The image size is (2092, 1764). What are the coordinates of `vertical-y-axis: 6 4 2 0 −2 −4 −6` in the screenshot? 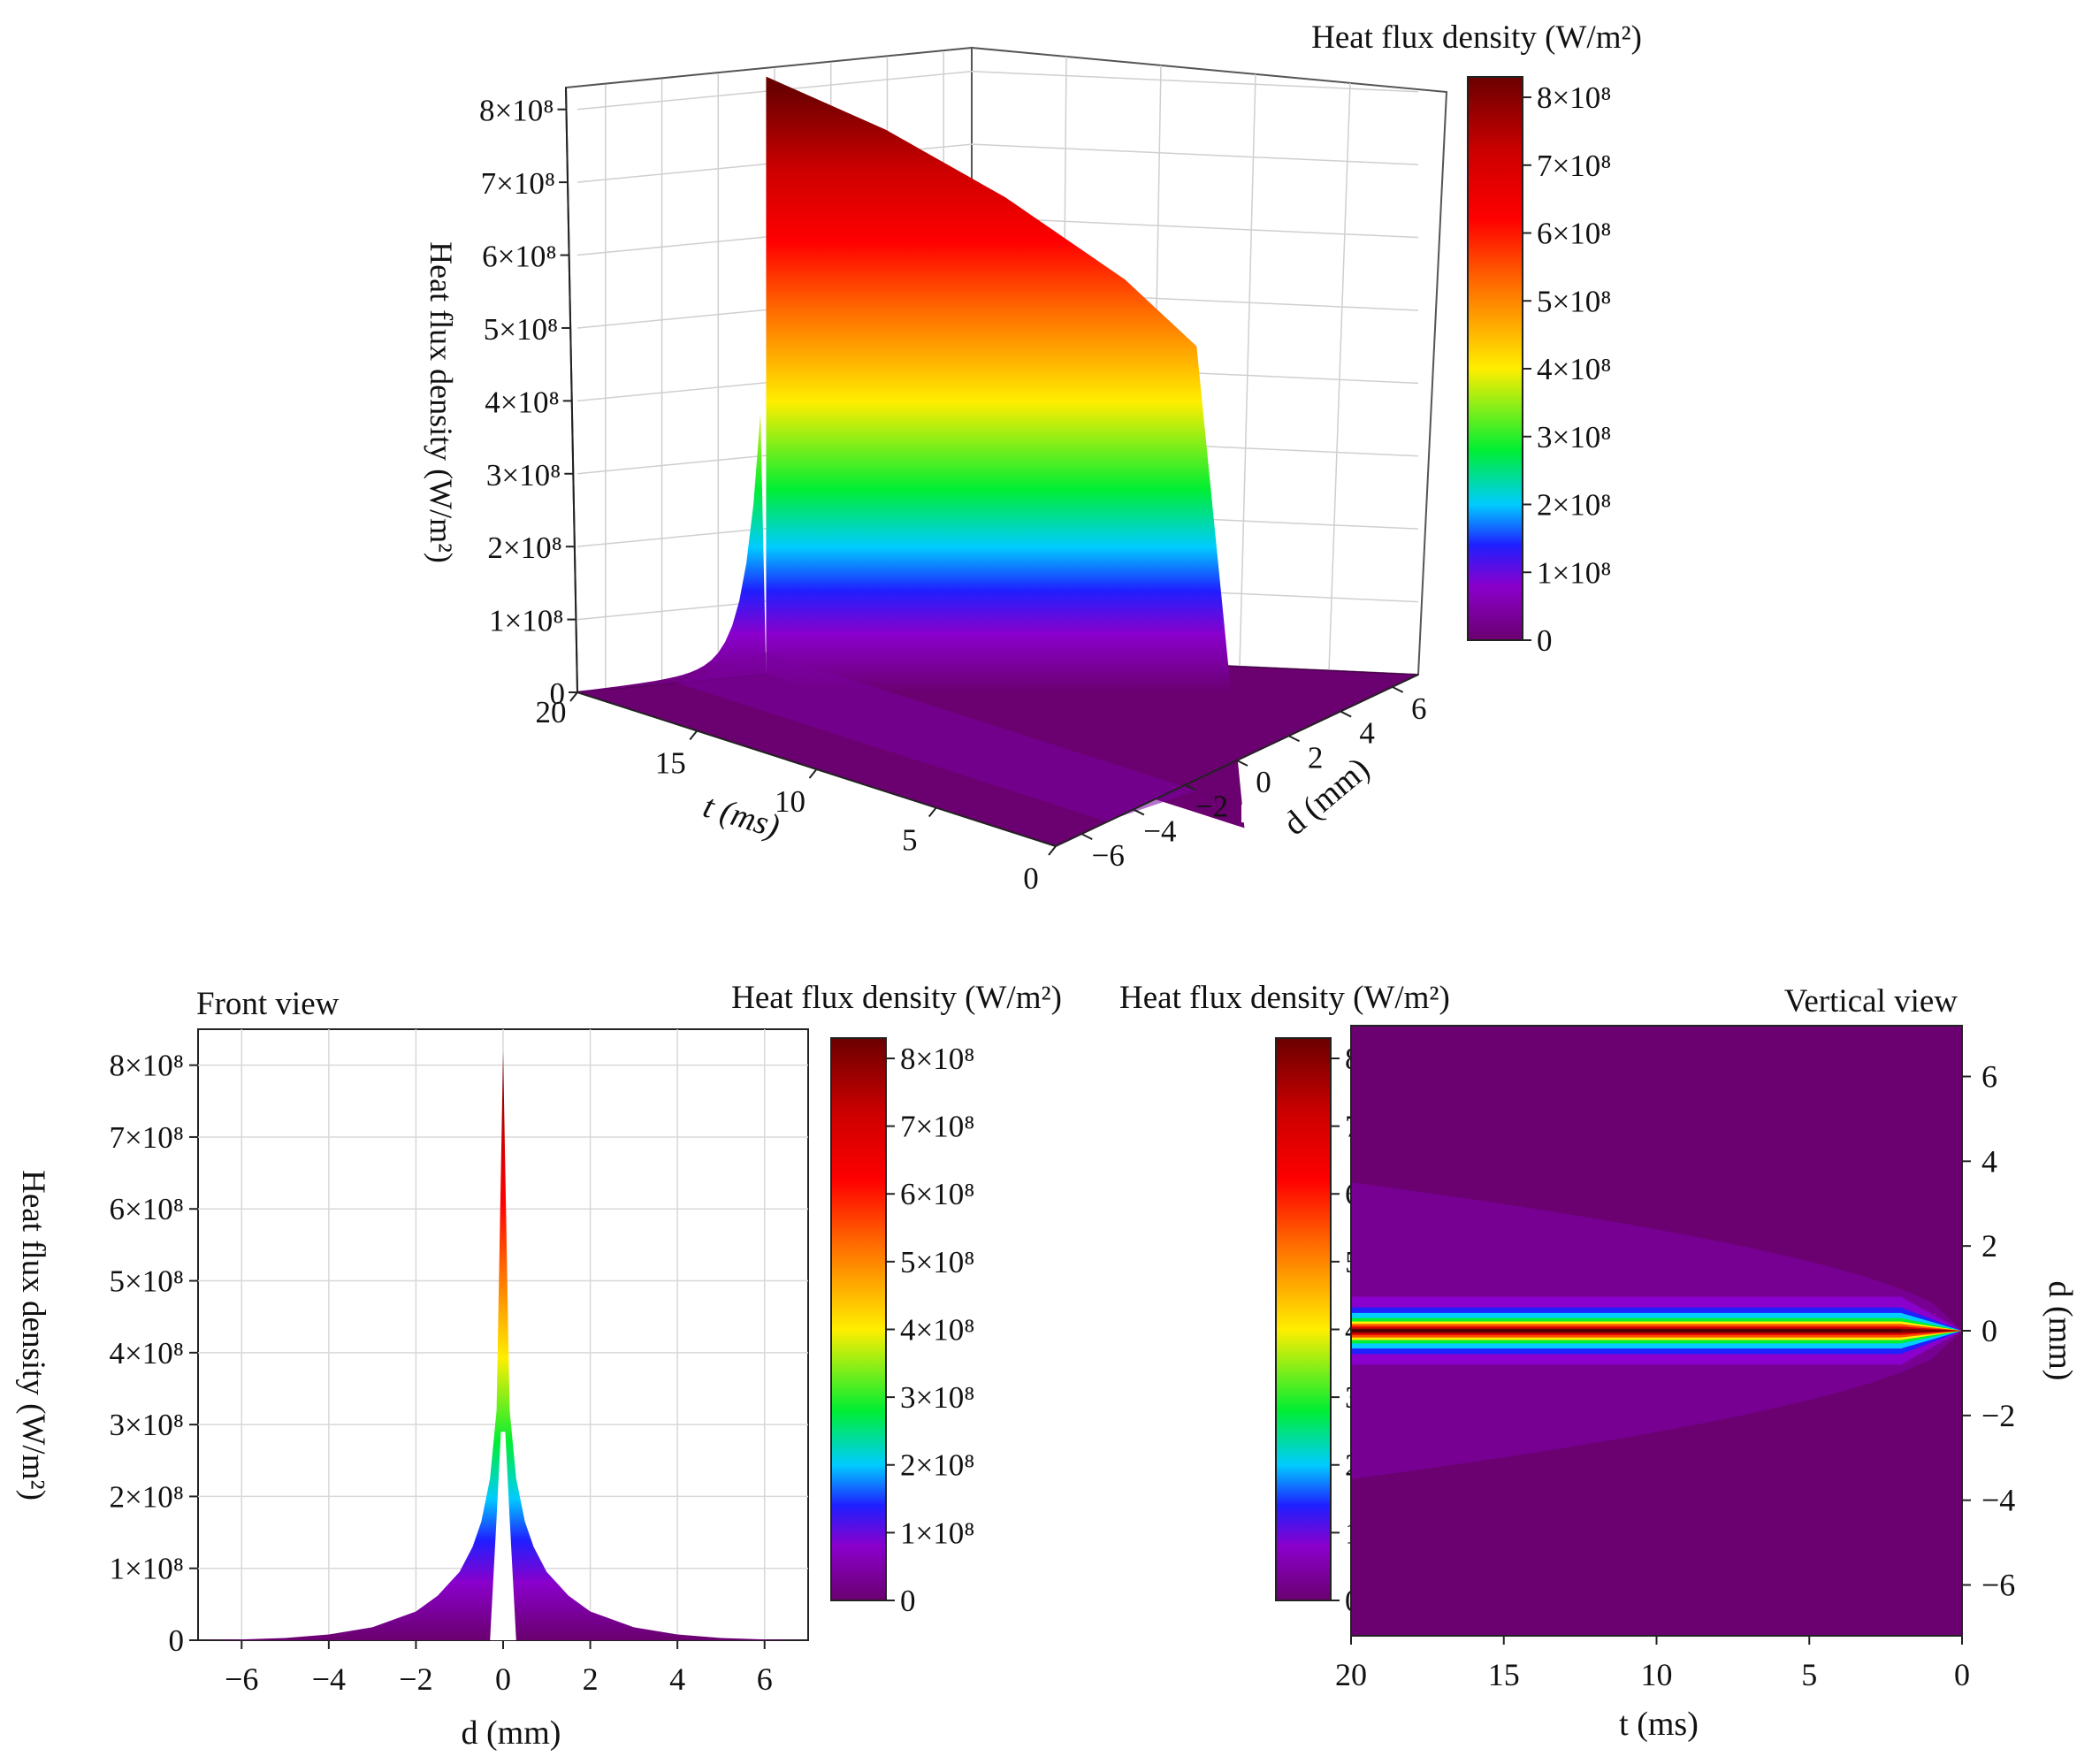 It's located at (1988, 1331).